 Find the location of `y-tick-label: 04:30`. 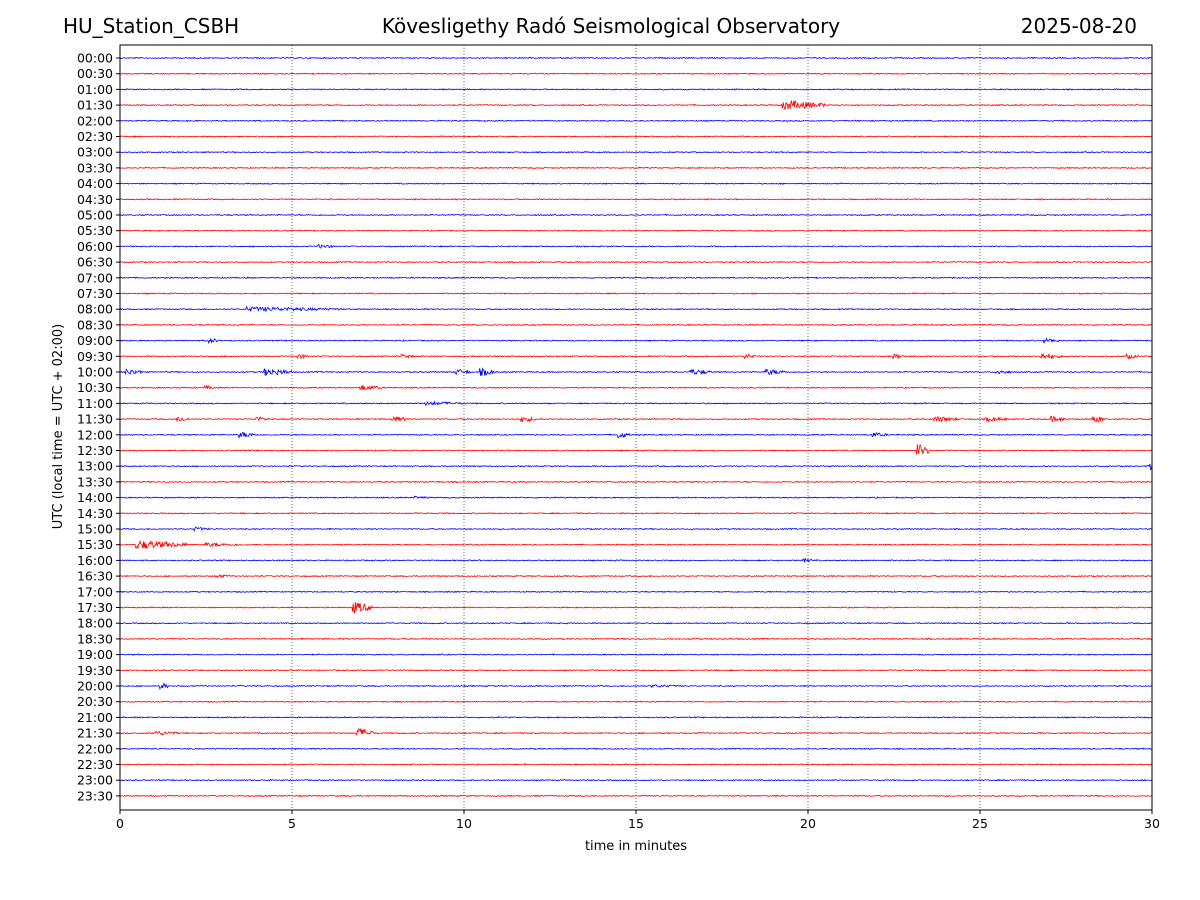

y-tick-label: 04:30 is located at coordinates (95, 199).